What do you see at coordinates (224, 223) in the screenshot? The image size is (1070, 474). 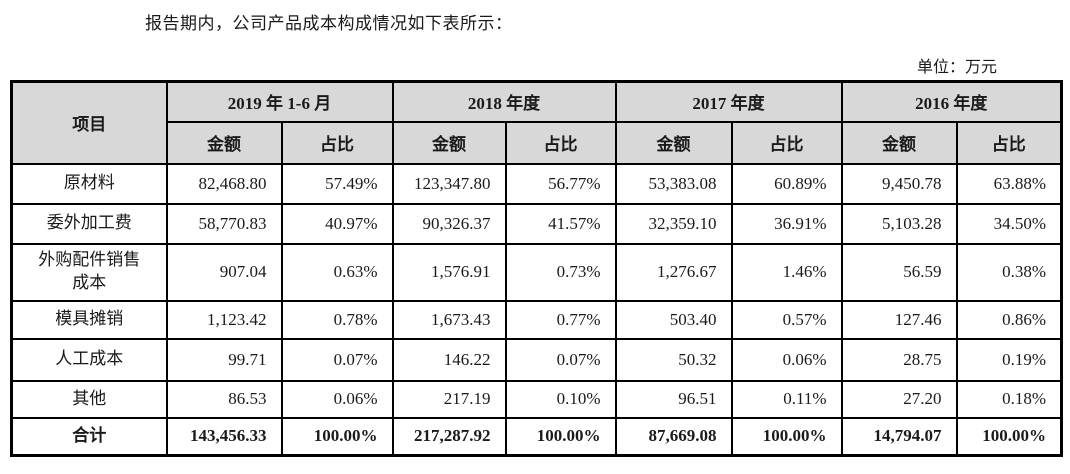 I see `amount-cell: 58,770.83` at bounding box center [224, 223].